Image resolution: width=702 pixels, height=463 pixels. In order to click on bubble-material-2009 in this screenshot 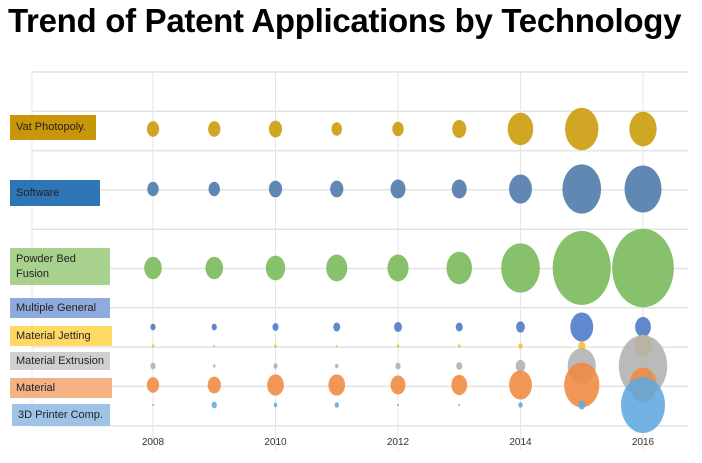, I will do `click(214, 385)`.